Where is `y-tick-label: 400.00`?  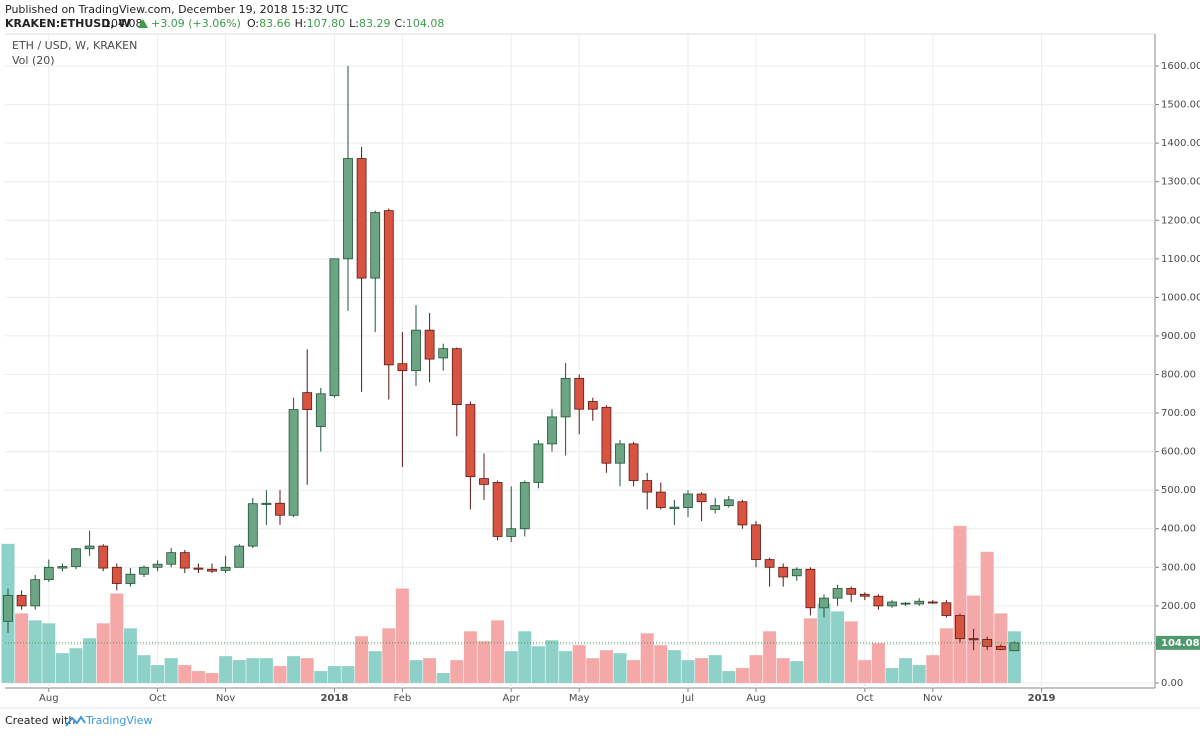
y-tick-label: 400.00 is located at coordinates (1178, 529).